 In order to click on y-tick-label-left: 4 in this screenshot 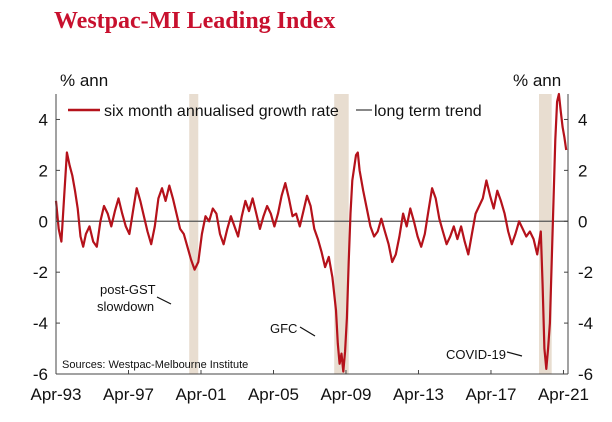, I will do `click(43, 119)`.